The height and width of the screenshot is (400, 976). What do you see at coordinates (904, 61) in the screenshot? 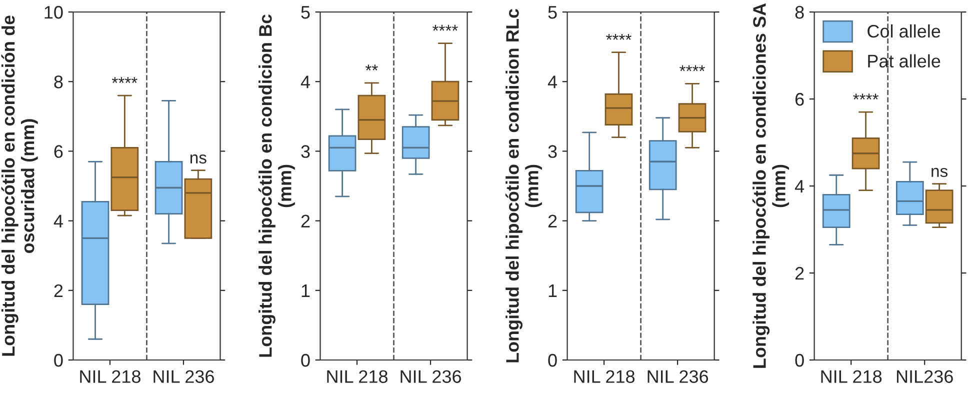
I see `legend-label: Pat allele` at bounding box center [904, 61].